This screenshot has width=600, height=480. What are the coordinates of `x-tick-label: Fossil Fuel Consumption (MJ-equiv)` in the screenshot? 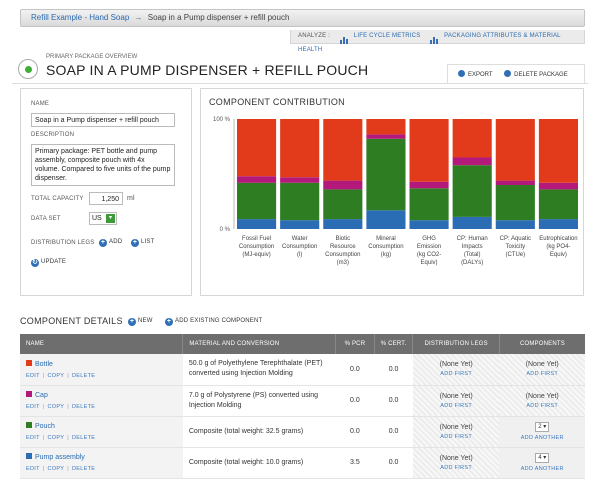 It's located at (256, 247).